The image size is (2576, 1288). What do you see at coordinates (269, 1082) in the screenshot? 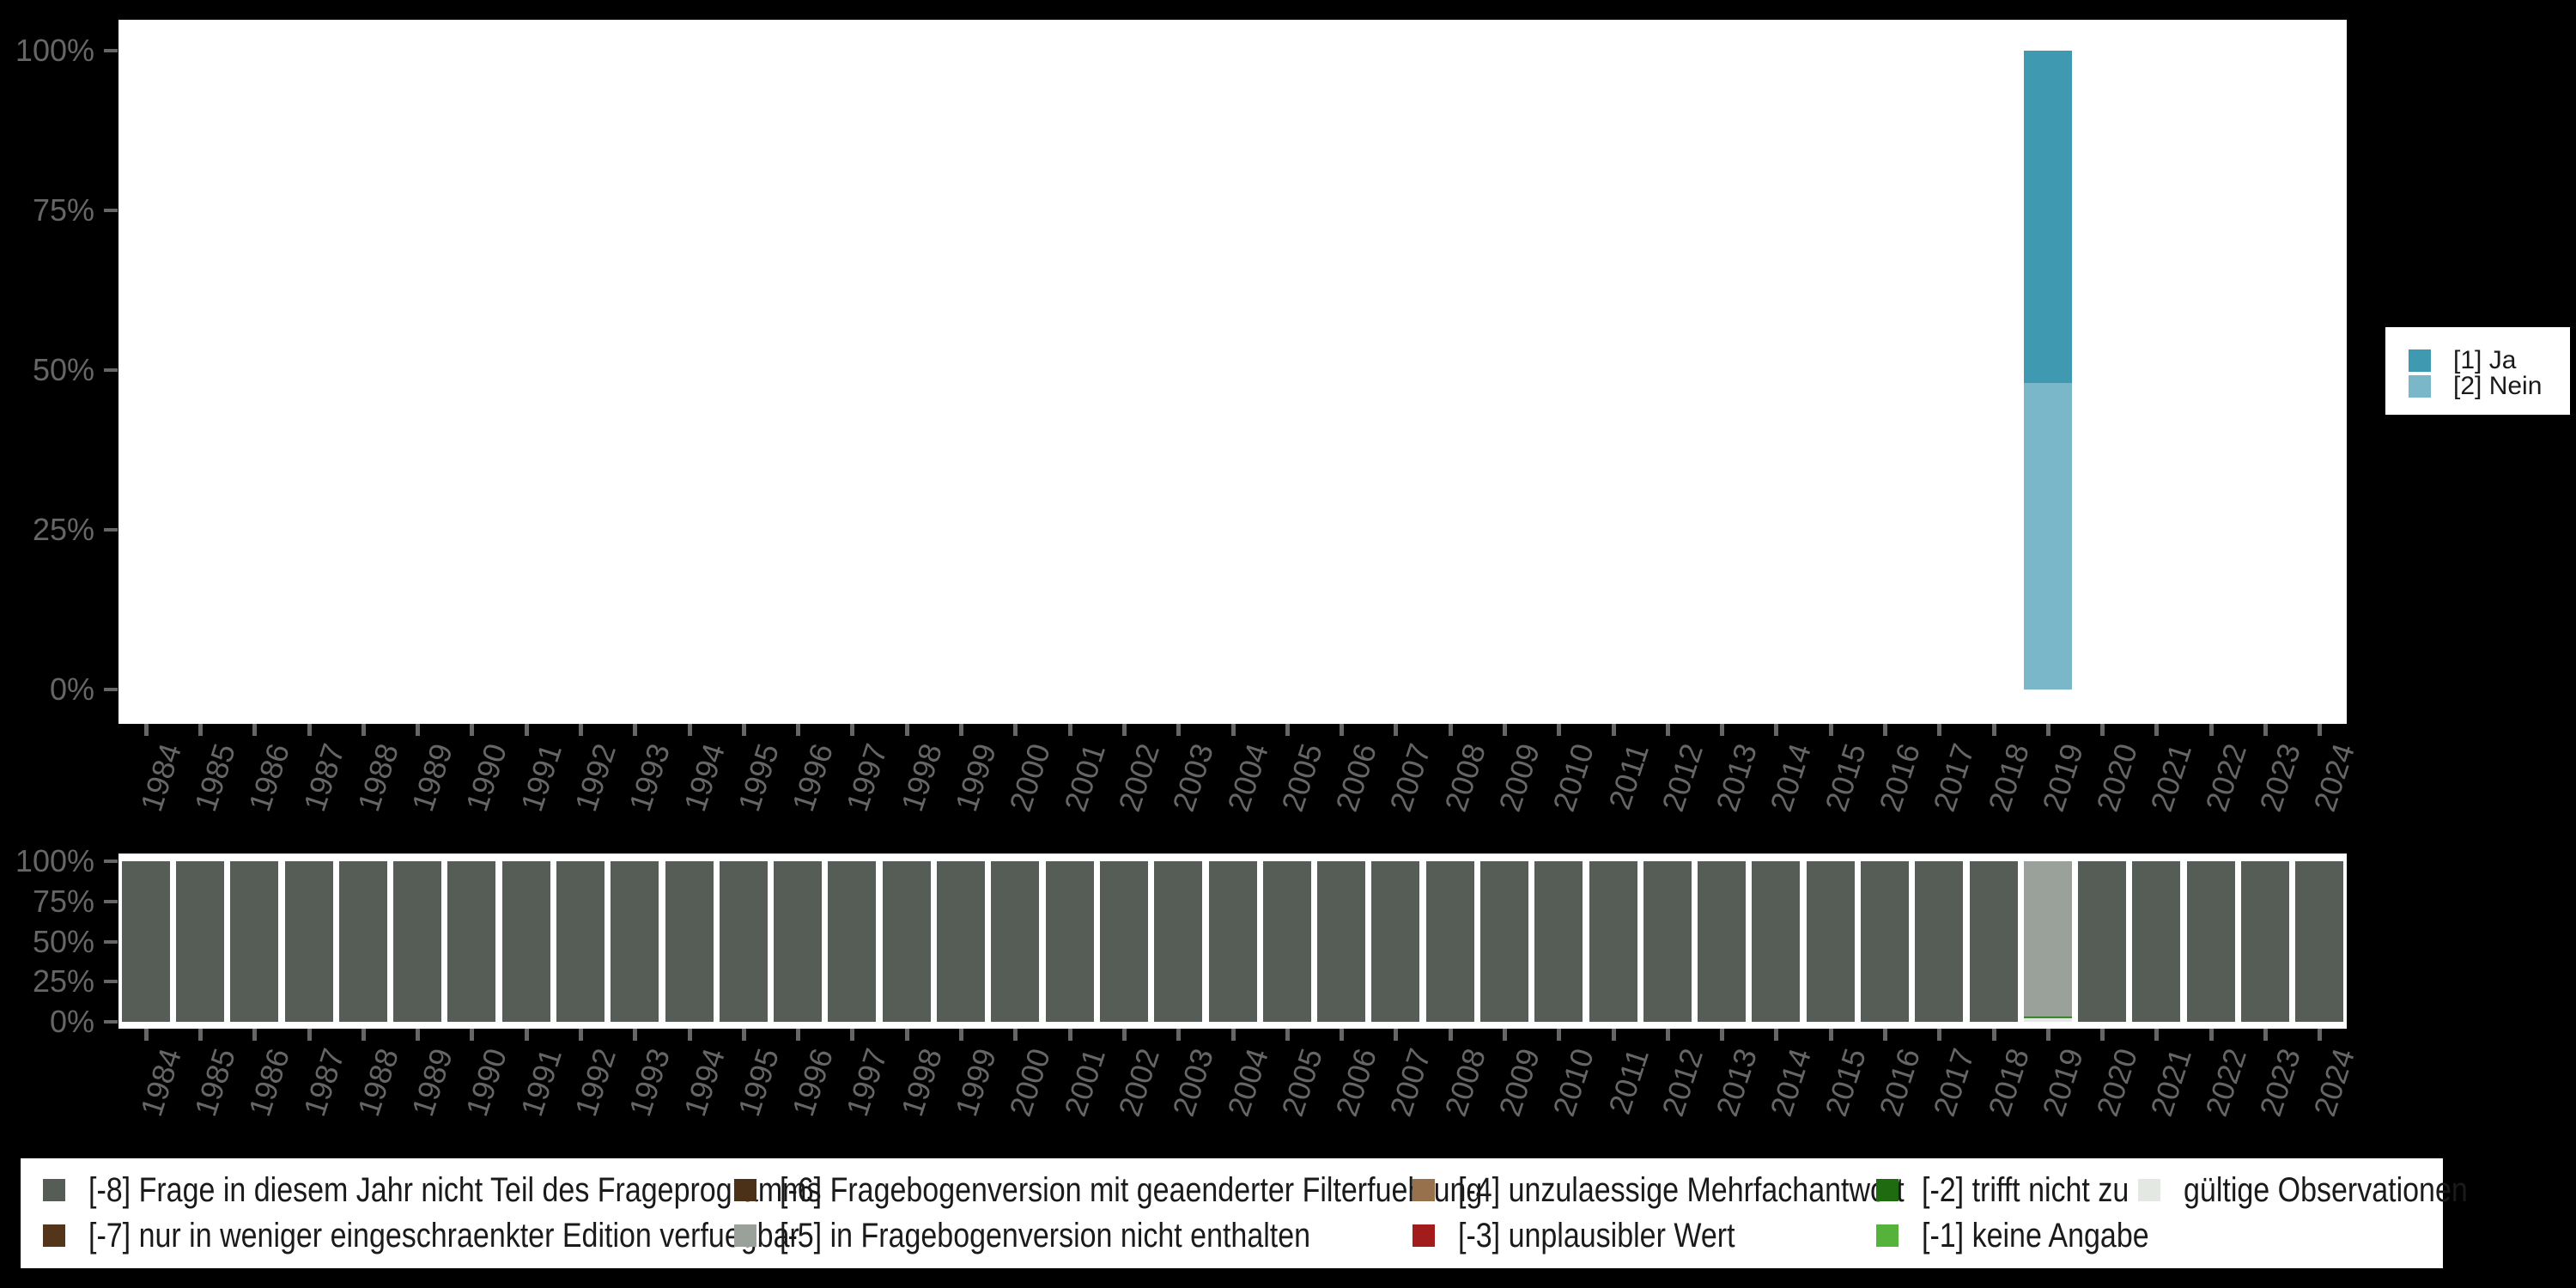
I see `x-axis-tick-label: 1986` at bounding box center [269, 1082].